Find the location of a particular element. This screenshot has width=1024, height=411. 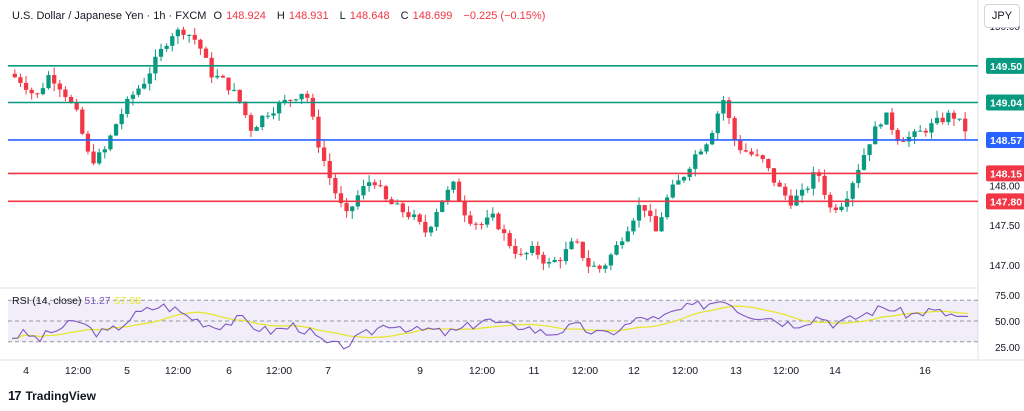

high-value: H 148.931 is located at coordinates (302, 16).